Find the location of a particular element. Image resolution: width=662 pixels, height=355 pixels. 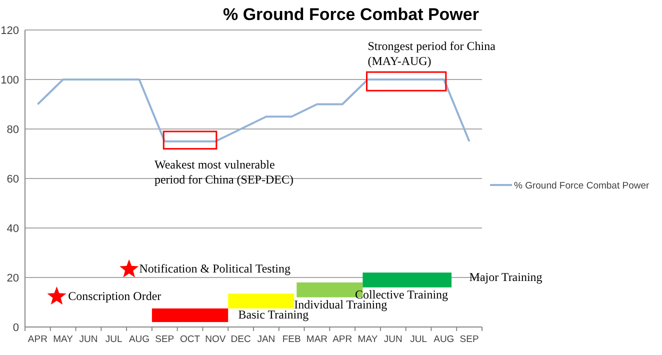

x-tick-label: DEC is located at coordinates (240, 339).